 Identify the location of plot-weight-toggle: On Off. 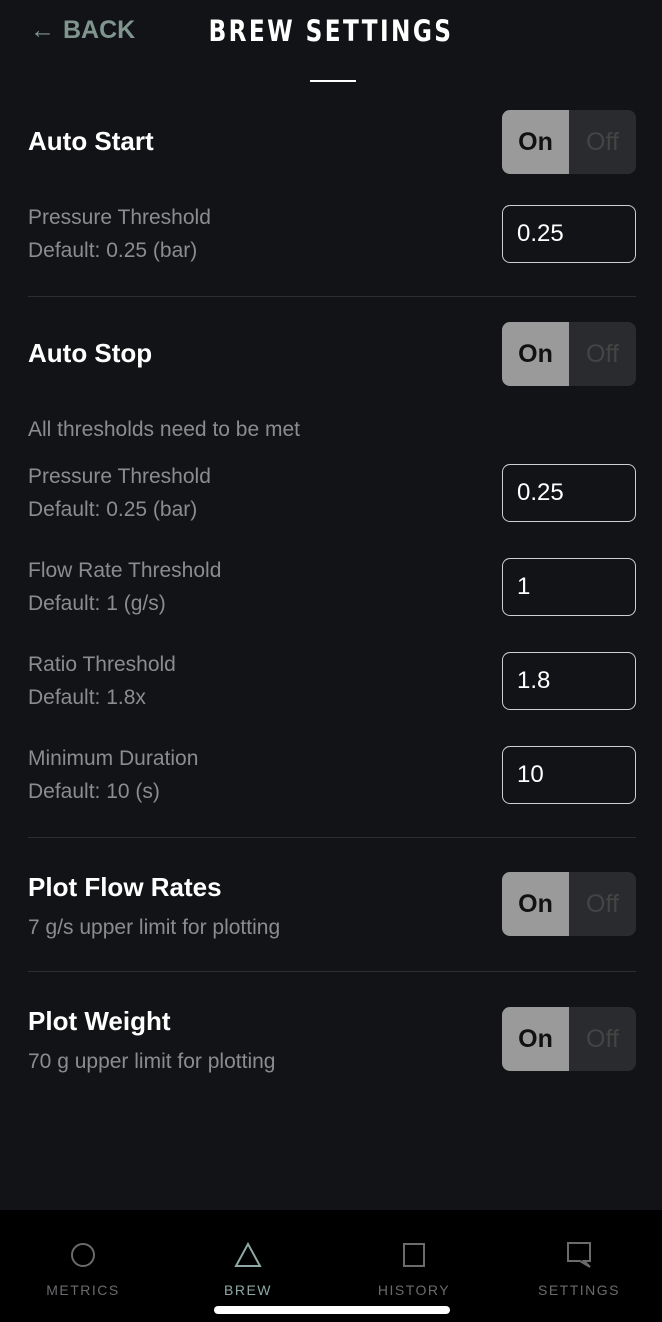
(569, 1039).